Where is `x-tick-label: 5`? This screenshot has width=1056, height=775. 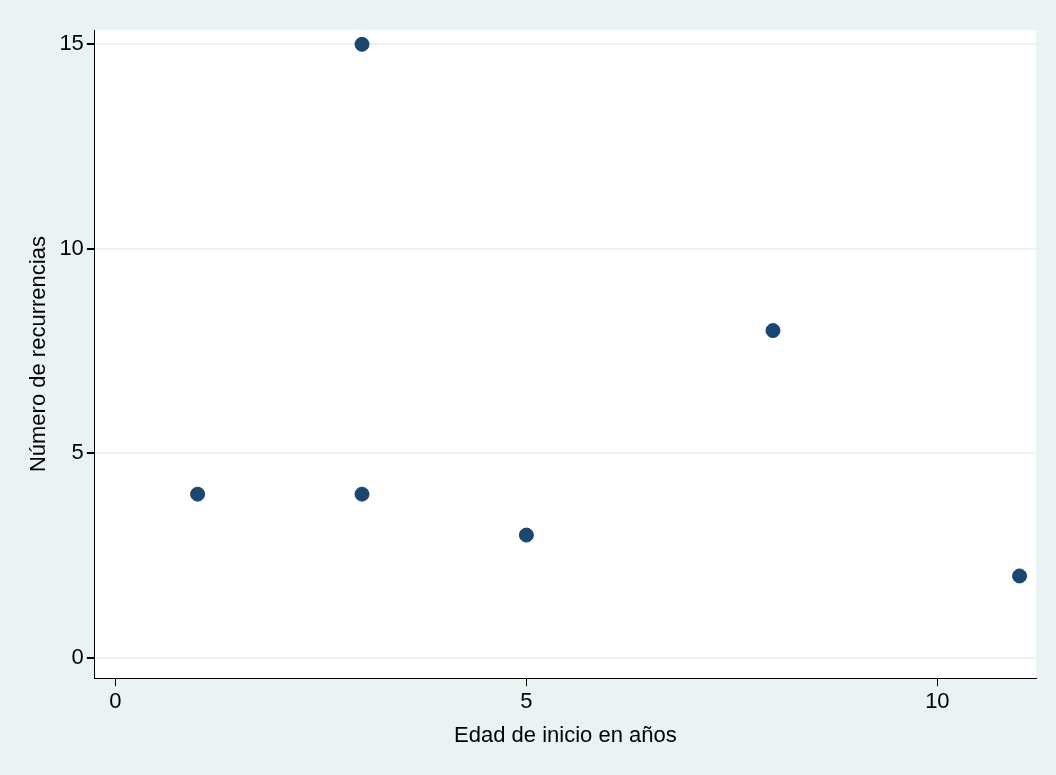 x-tick-label: 5 is located at coordinates (526, 701).